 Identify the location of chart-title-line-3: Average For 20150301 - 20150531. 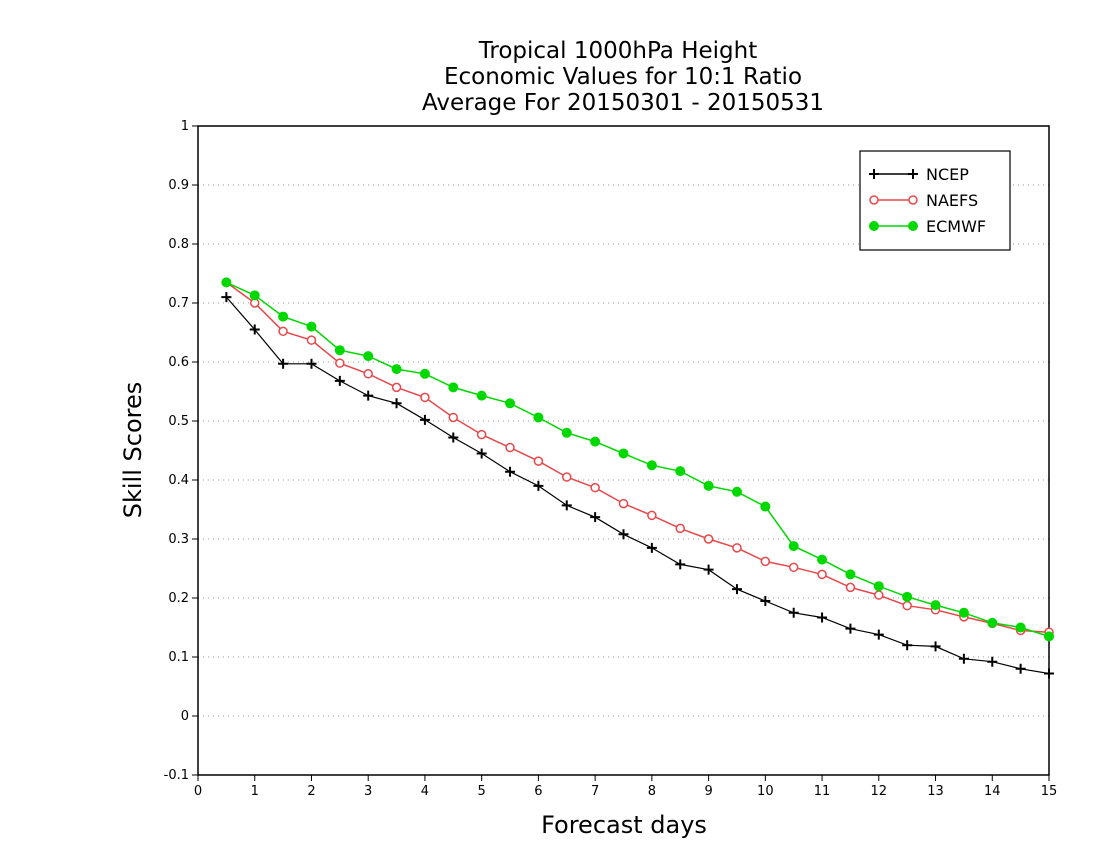
(623, 103).